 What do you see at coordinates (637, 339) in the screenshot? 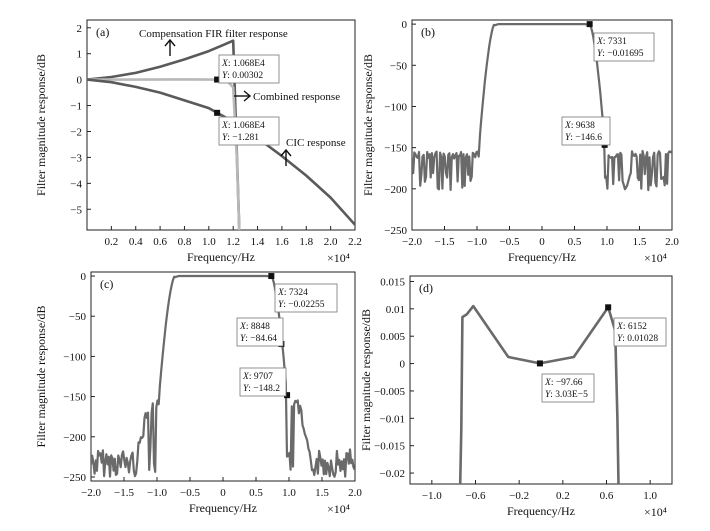
I see `datatip-y: Y: 0.01028` at bounding box center [637, 339].